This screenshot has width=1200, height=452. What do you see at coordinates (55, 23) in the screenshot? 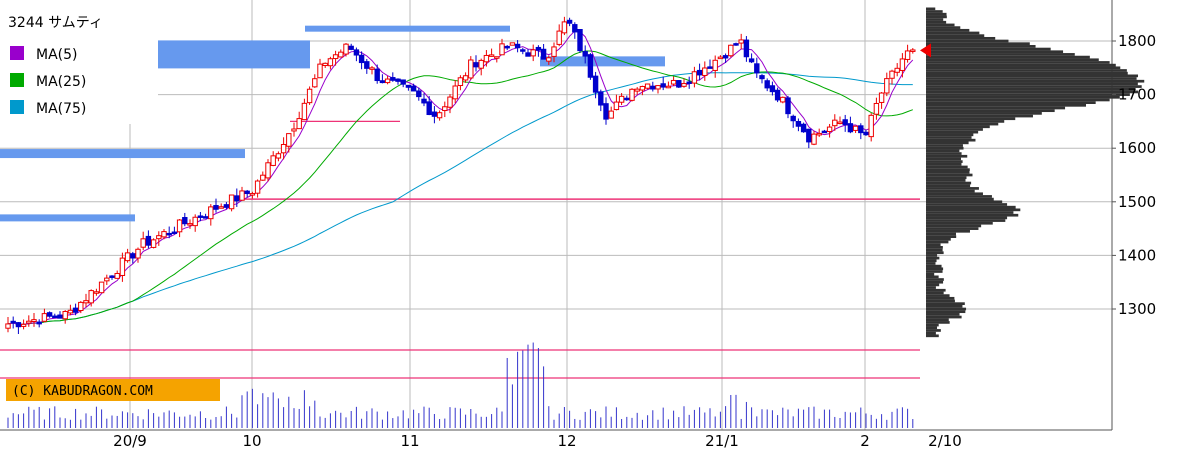
I see `chart-title: 3244 サムティ` at bounding box center [55, 23].